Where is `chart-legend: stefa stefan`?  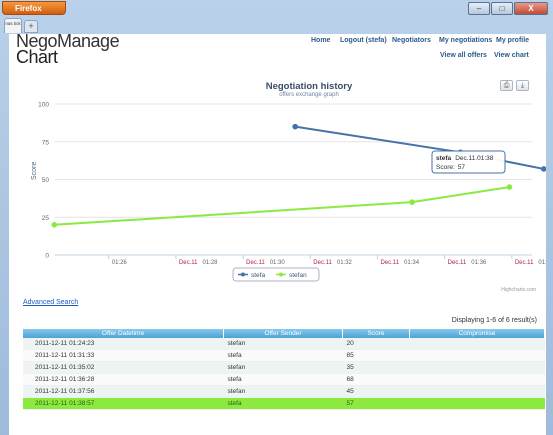
chart-legend: stefa stefan is located at coordinates (276, 274).